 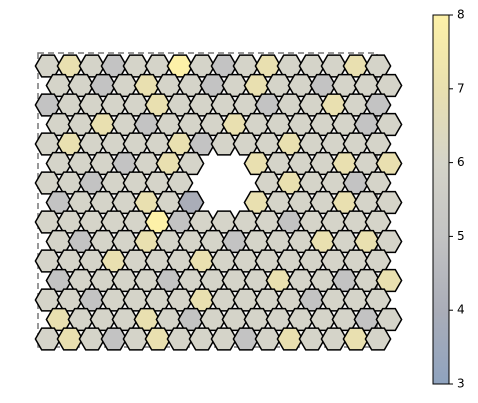 I want to click on colorbar-tick-label: 8, so click(x=461, y=15).